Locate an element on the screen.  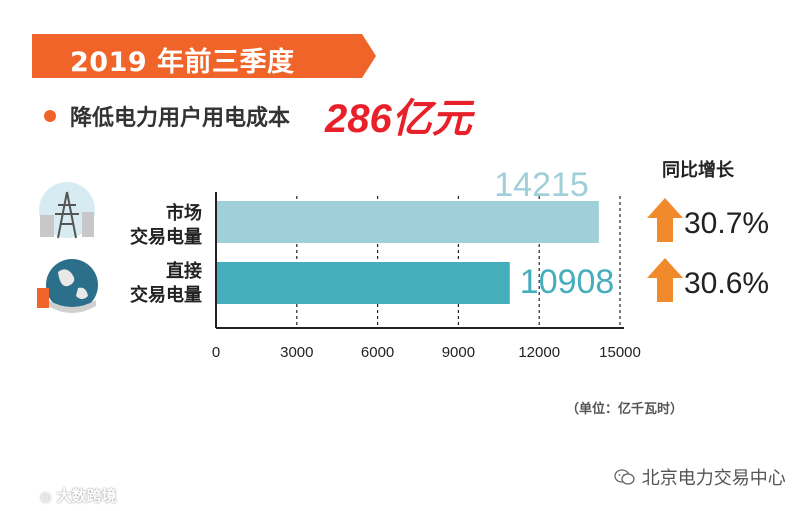
watermark-text: 大数跨境 is located at coordinates (86, 496).